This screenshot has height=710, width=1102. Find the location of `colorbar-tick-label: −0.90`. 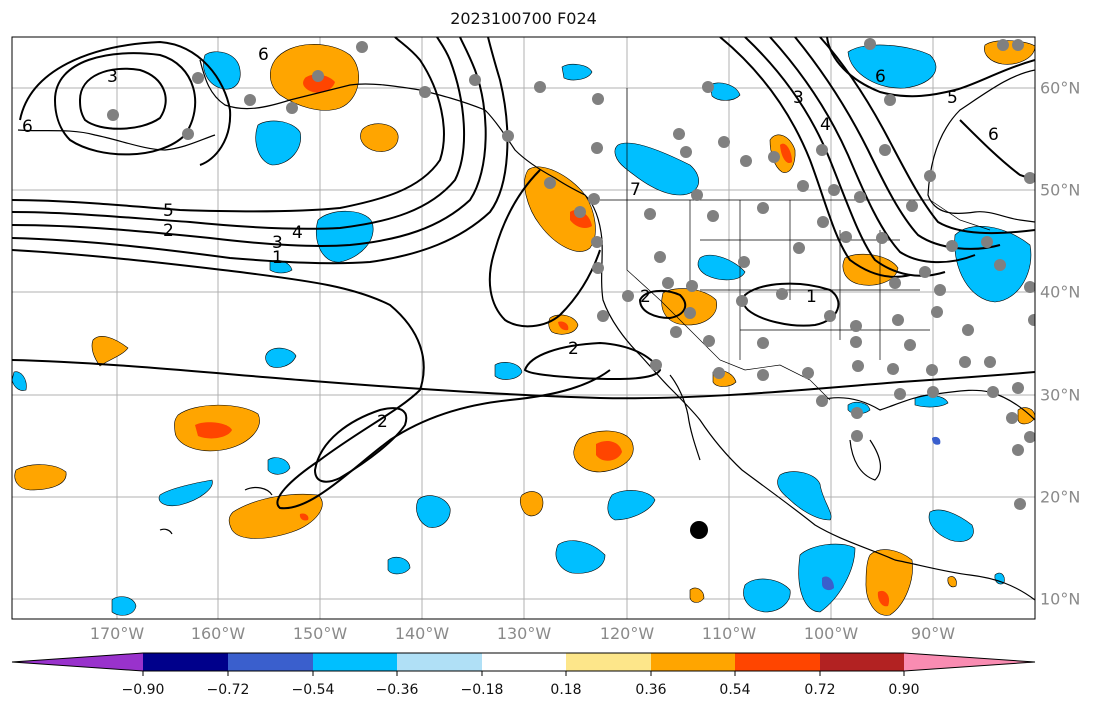

colorbar-tick-label: −0.90 is located at coordinates (143, 690).